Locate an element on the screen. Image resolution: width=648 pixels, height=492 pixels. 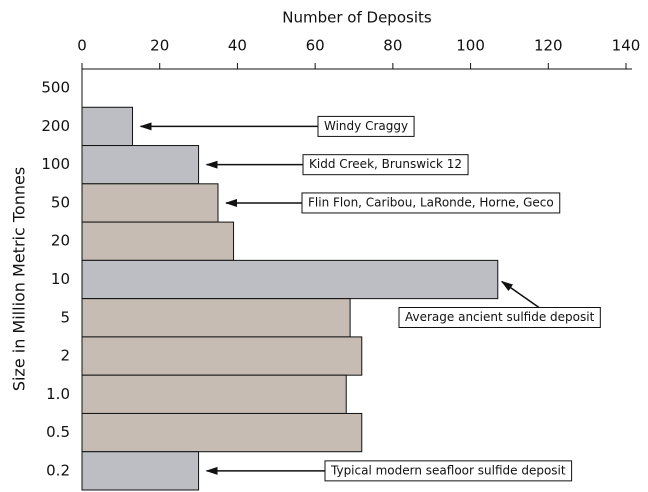
y-tick-label: 1.0 is located at coordinates (58, 394).